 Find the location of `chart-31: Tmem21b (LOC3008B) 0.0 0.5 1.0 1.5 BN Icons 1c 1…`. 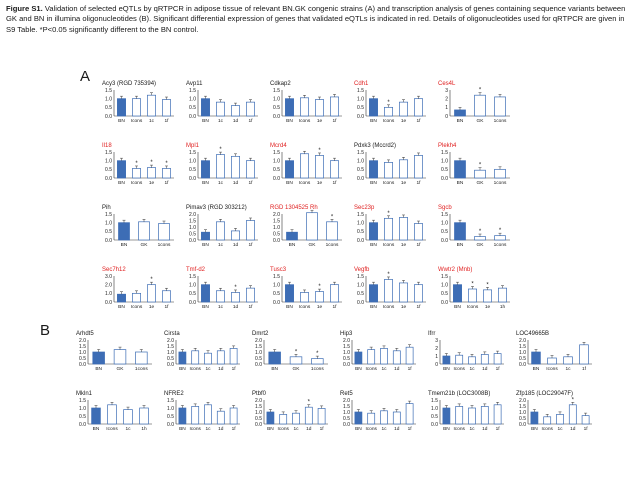

chart-31: Tmem21b (LOC3008B) 0.0 0.5 1.0 1.5 BN Icons 1c 1… is located at coordinates (466, 411).